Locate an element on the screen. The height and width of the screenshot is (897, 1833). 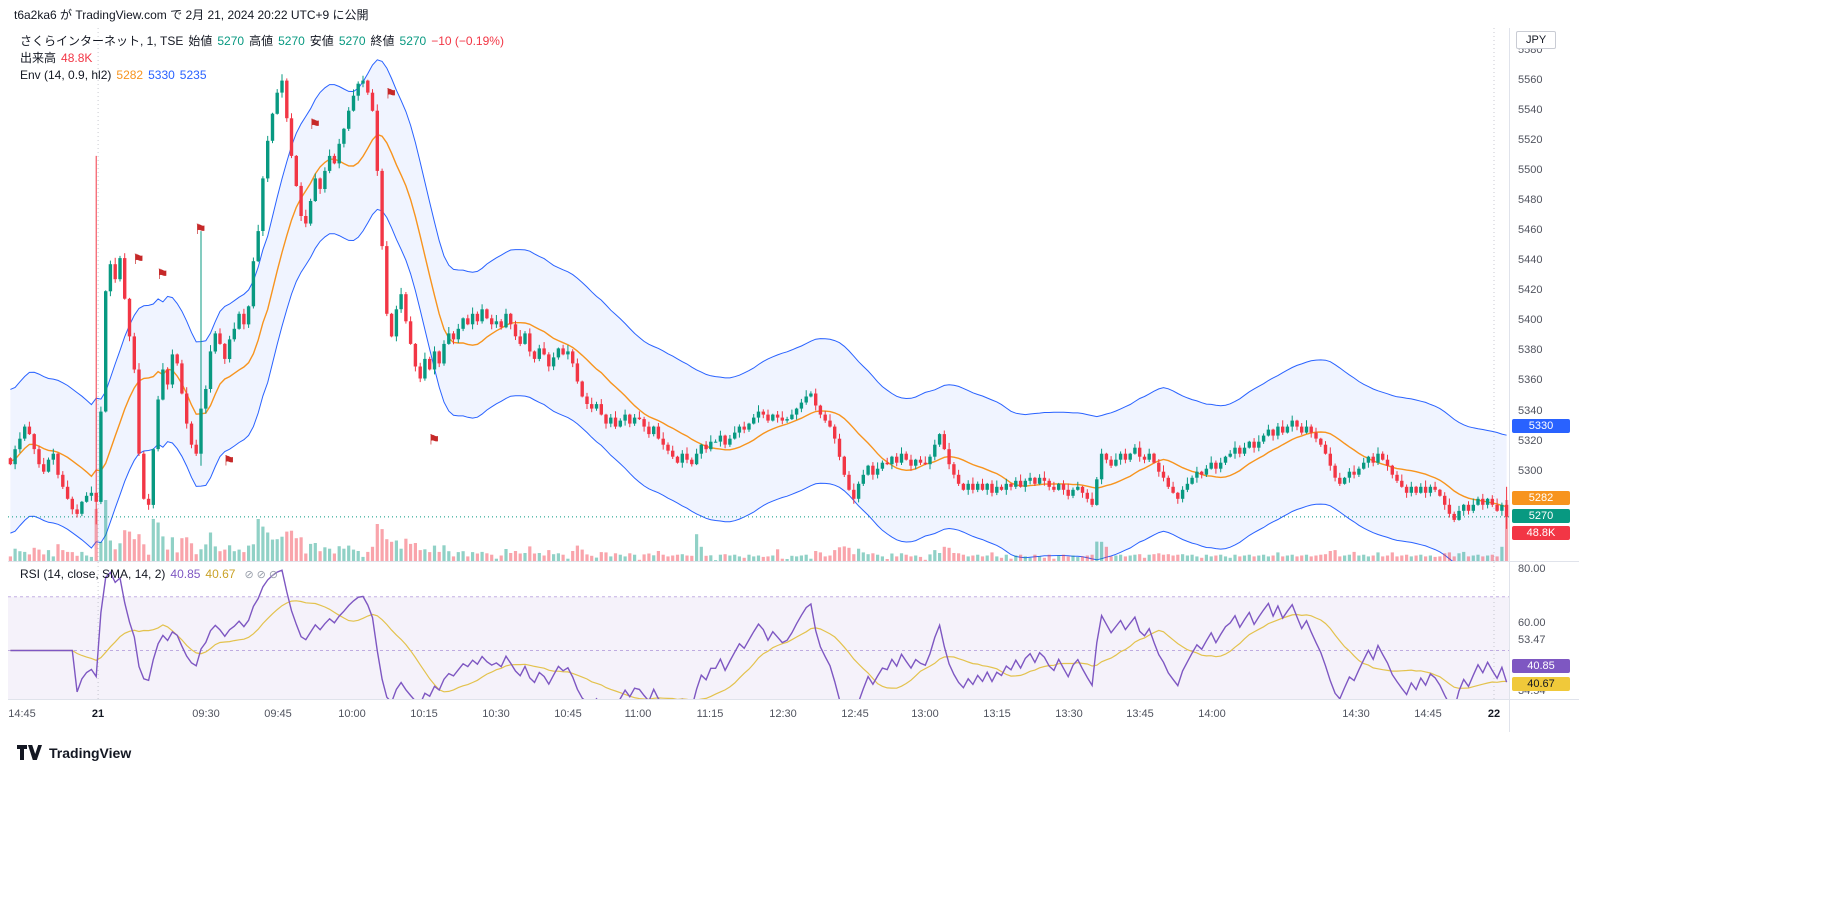
currency-toggle: JPY is located at coordinates (1536, 40).